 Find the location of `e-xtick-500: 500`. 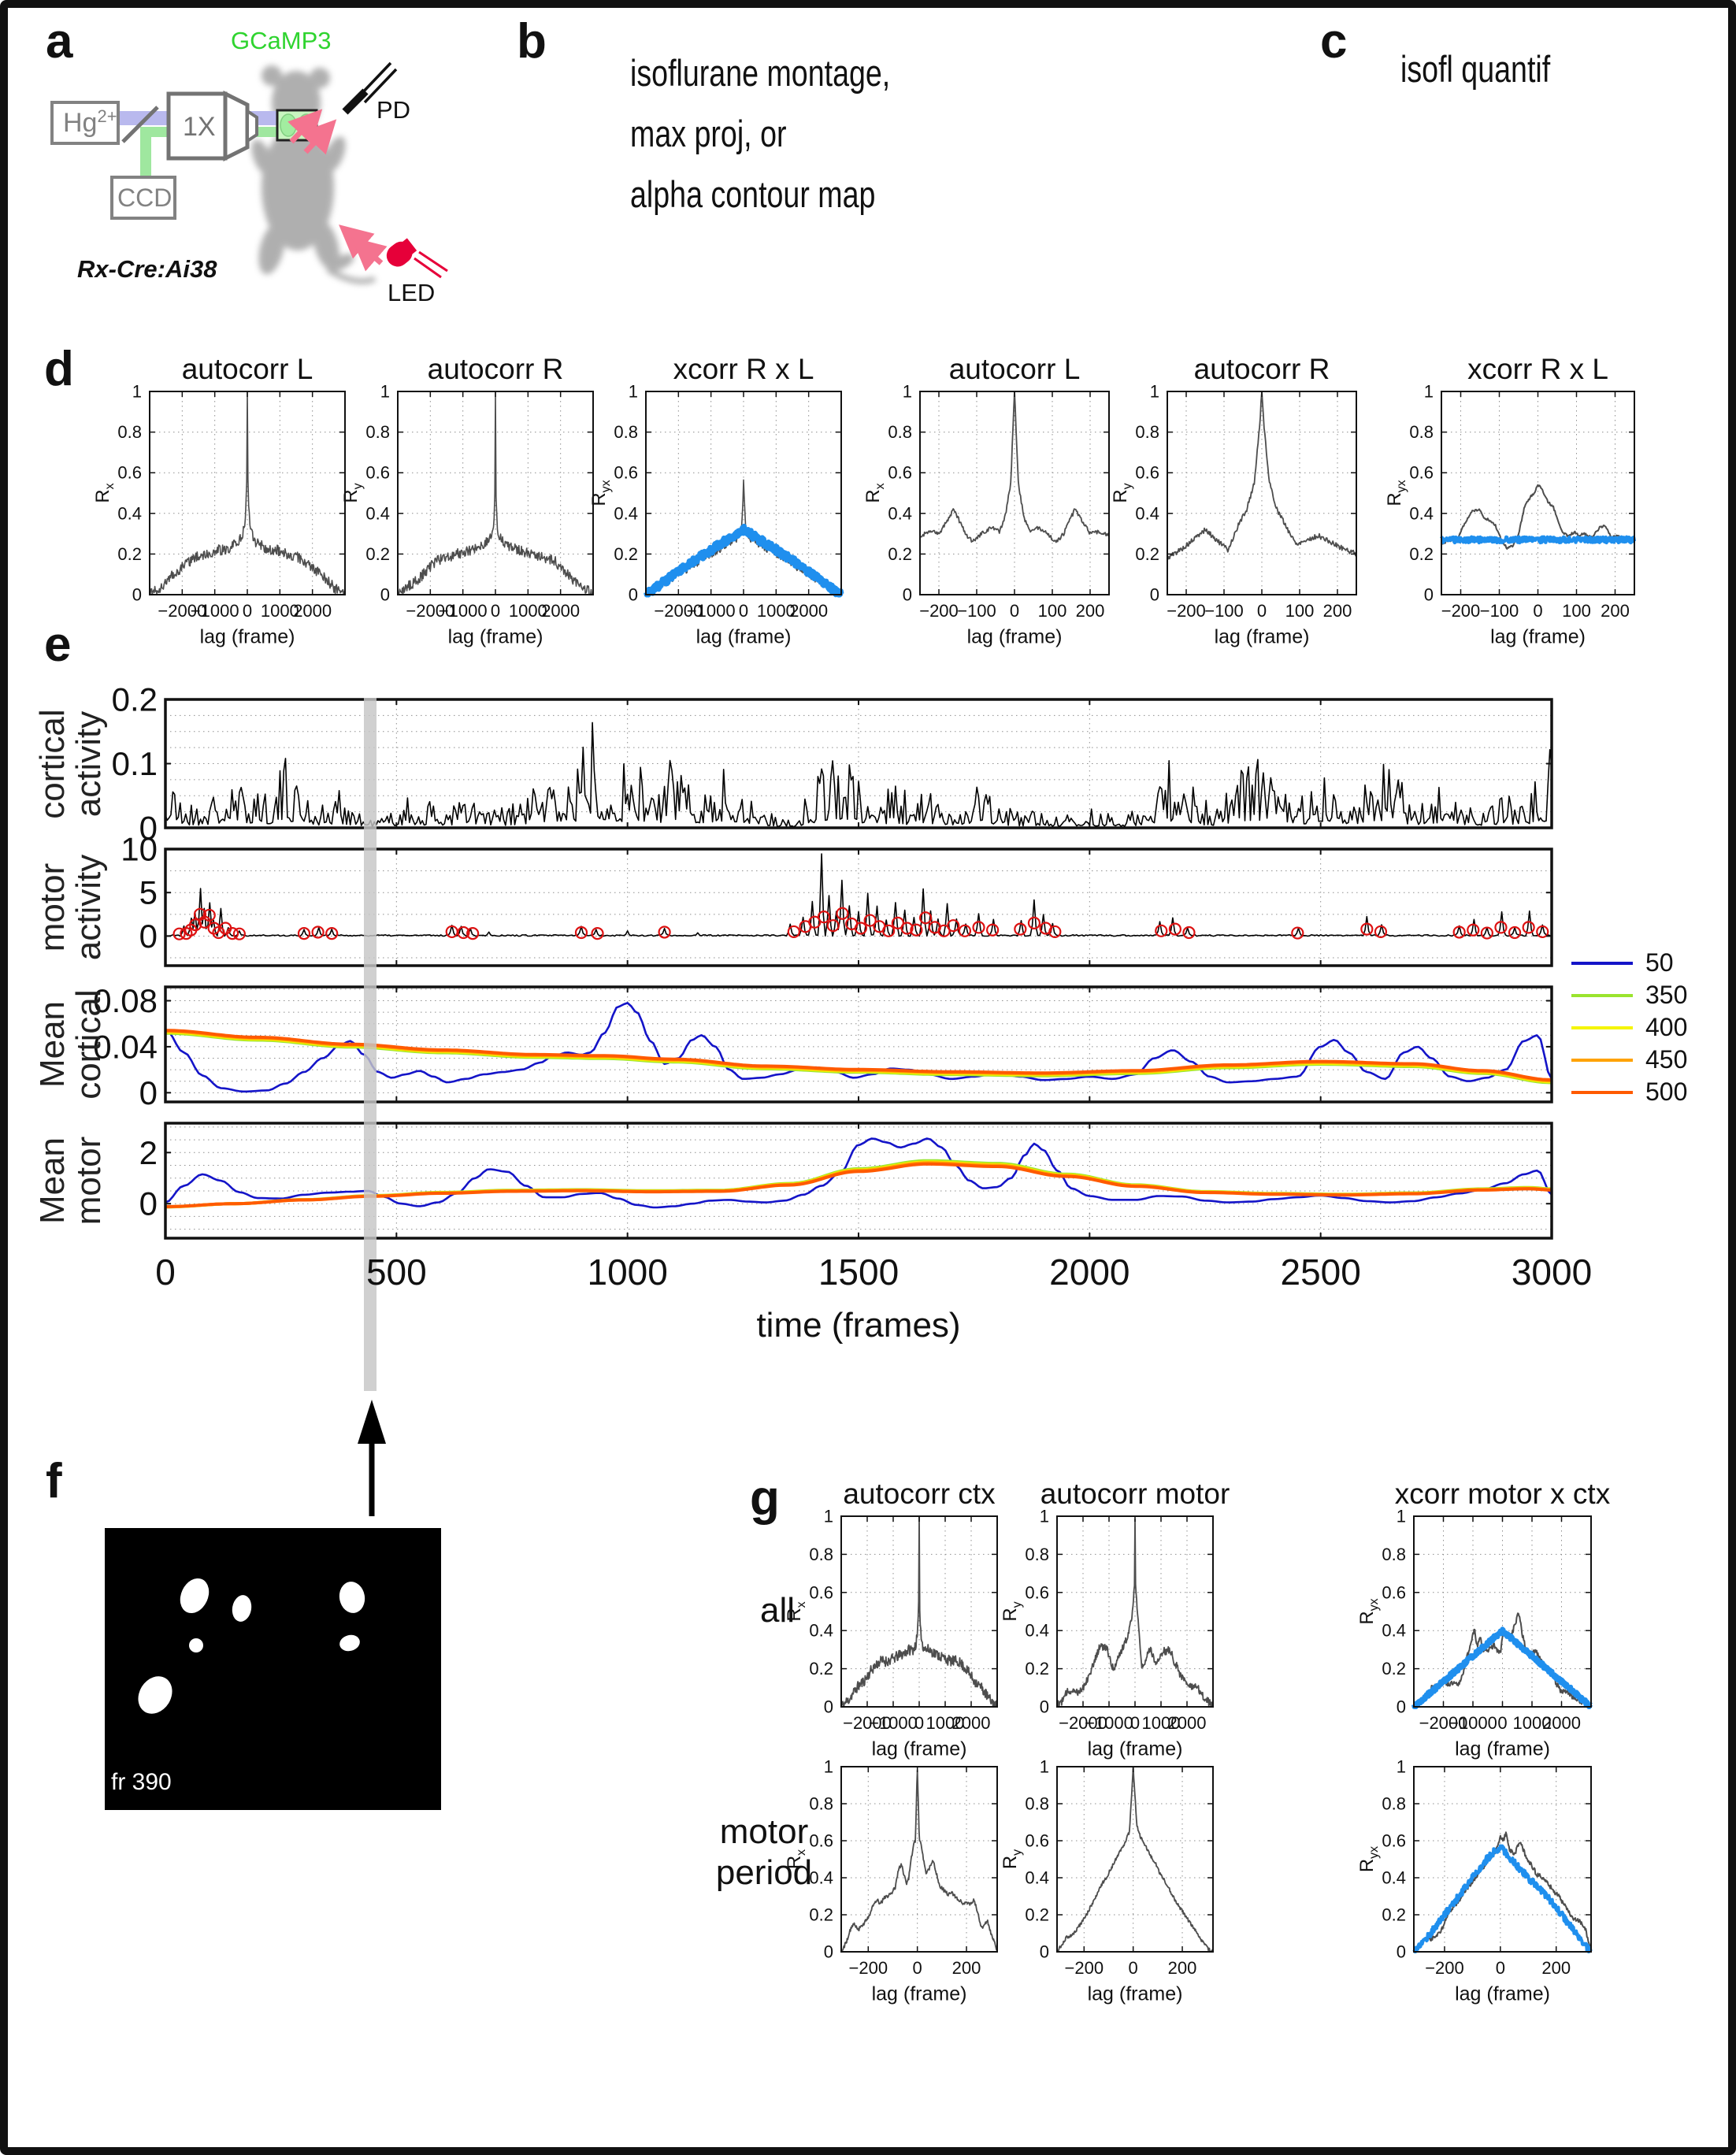

e-xtick-500: 500 is located at coordinates (396, 1272).